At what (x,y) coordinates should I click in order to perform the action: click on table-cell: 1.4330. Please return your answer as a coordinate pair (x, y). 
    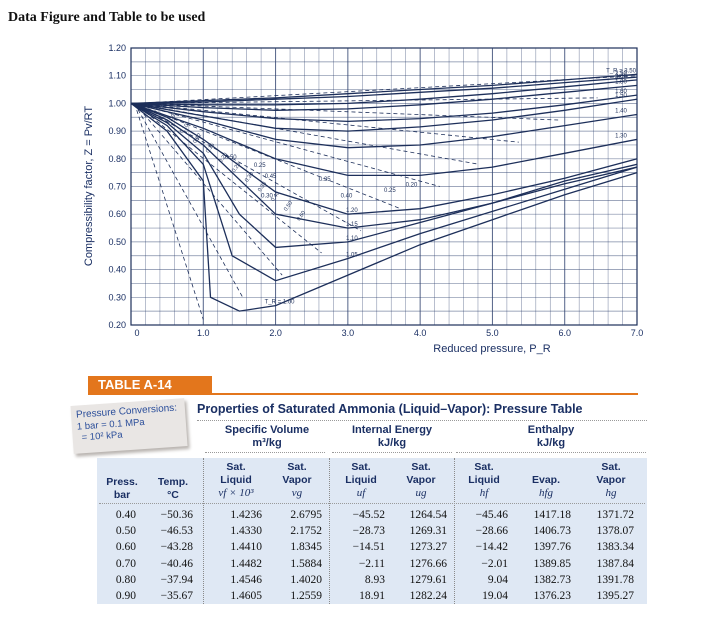
    Looking at the image, I should click on (246, 531).